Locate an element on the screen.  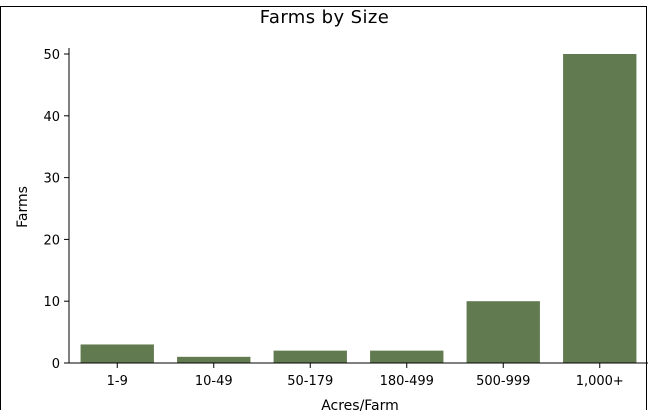
x-tick-label: 1-9 is located at coordinates (117, 381).